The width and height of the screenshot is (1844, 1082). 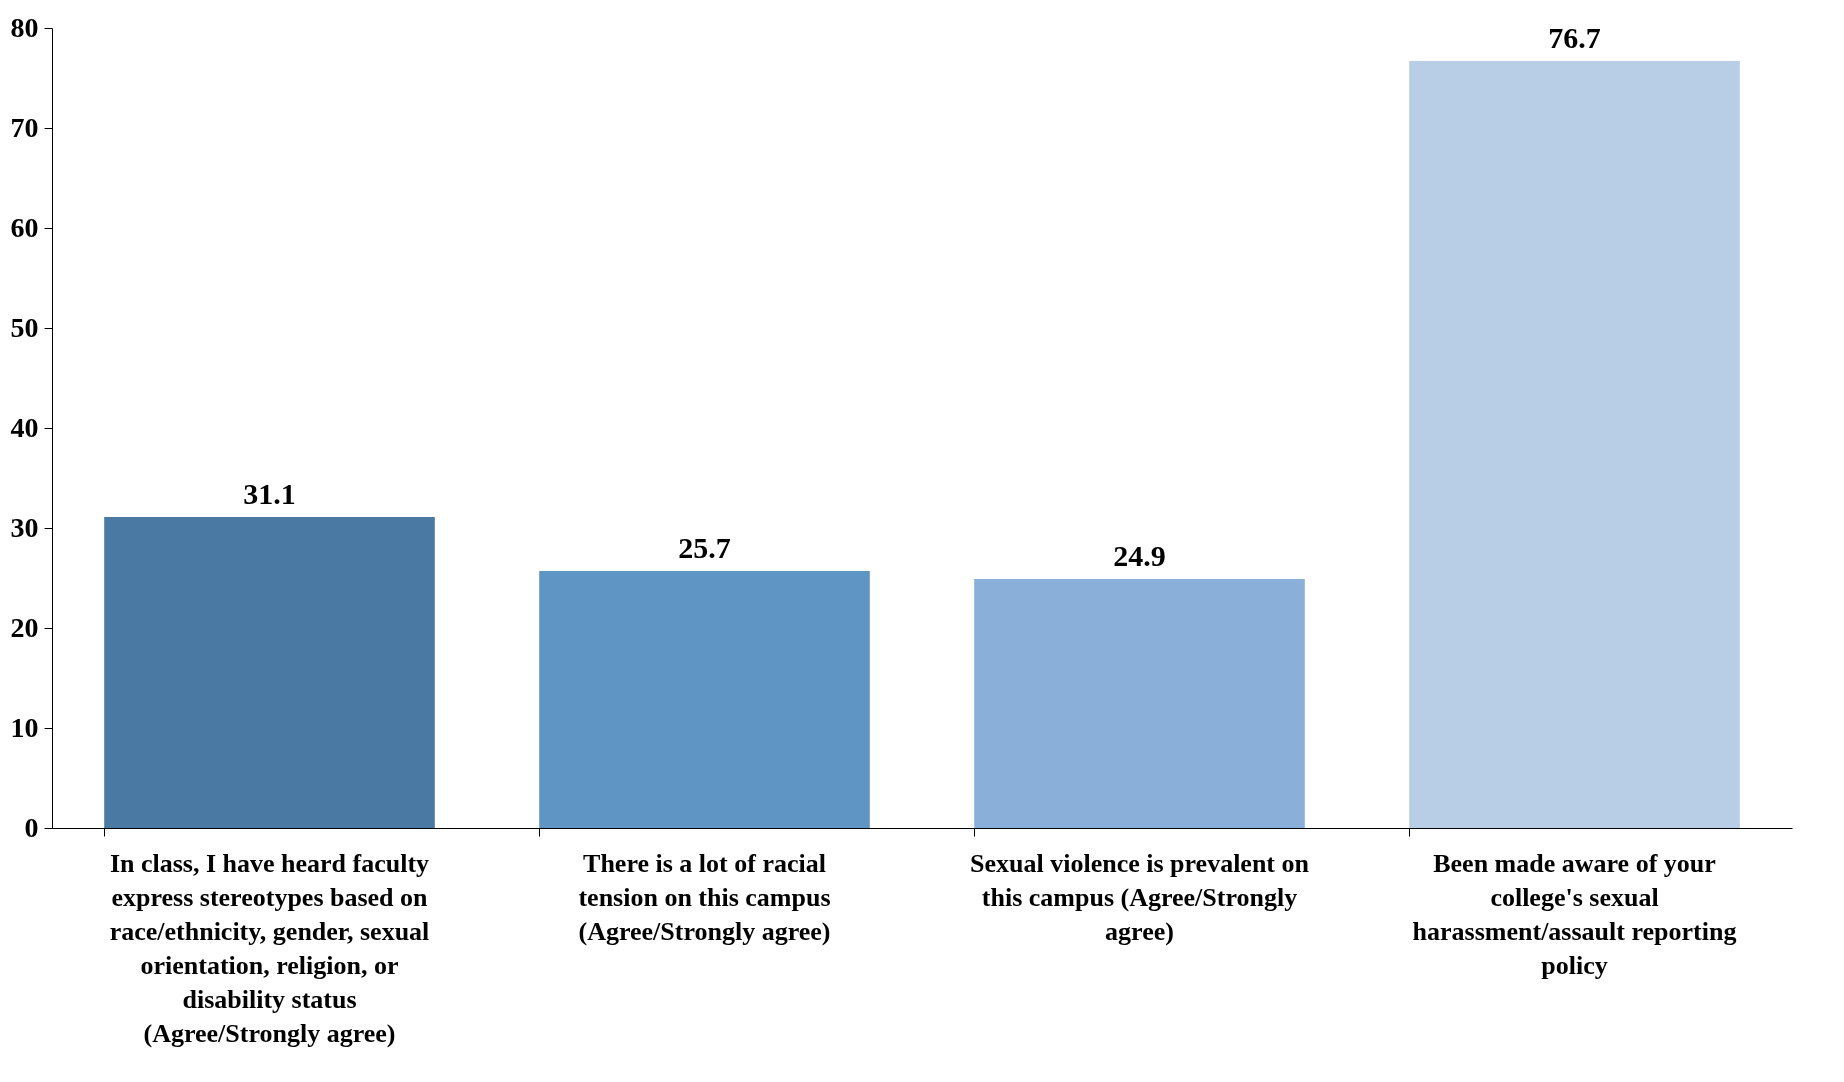 What do you see at coordinates (269, 493) in the screenshot?
I see `data-label: 31.1` at bounding box center [269, 493].